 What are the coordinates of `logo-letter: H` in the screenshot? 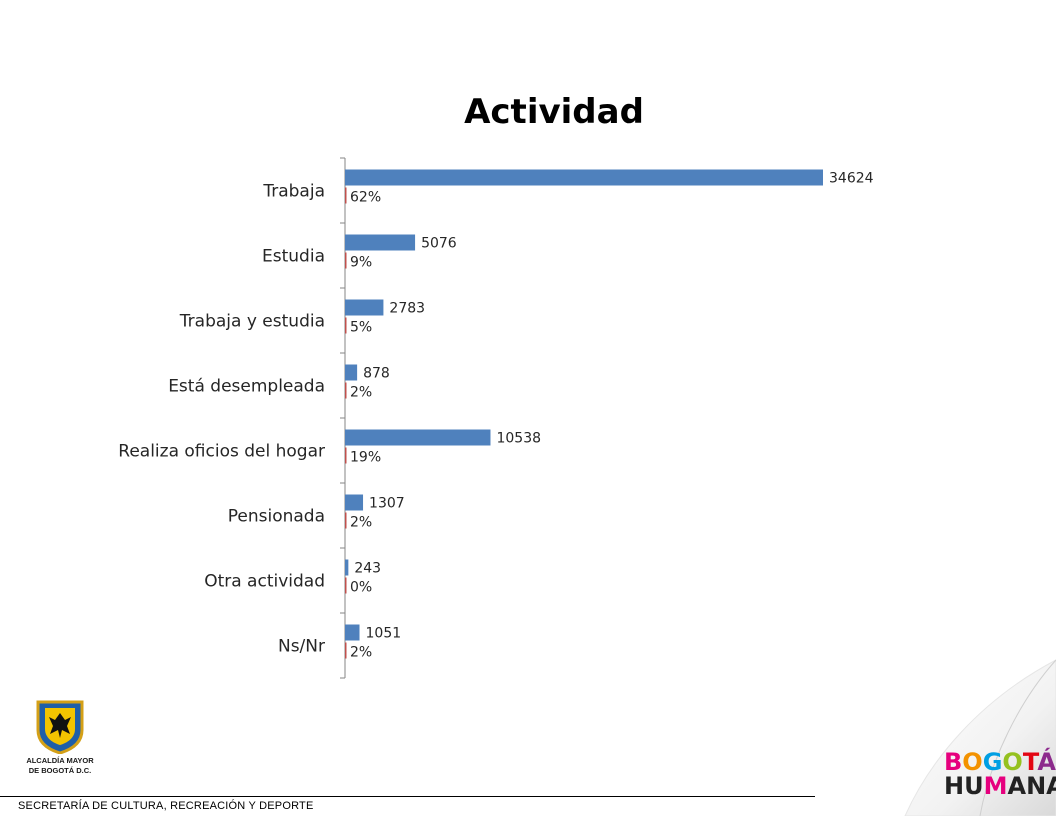 It's located at (954, 786).